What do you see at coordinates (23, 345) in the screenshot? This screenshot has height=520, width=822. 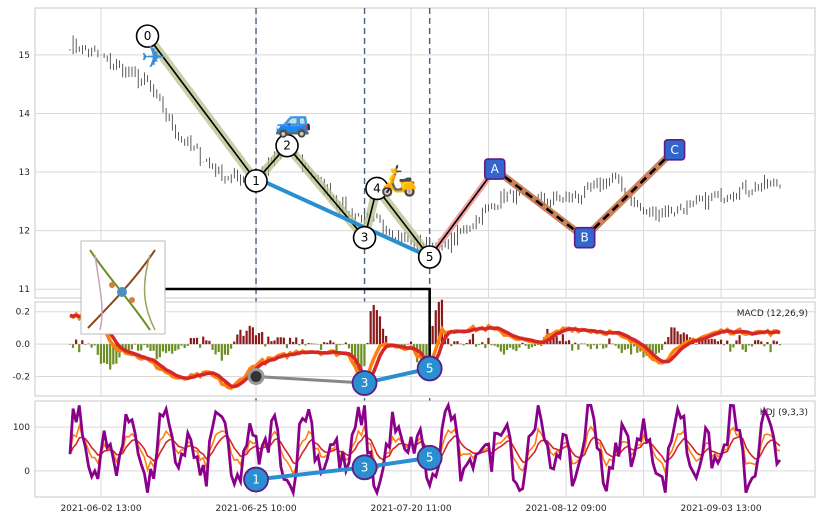 I see `y-tick-label: 0.0` at bounding box center [23, 345].